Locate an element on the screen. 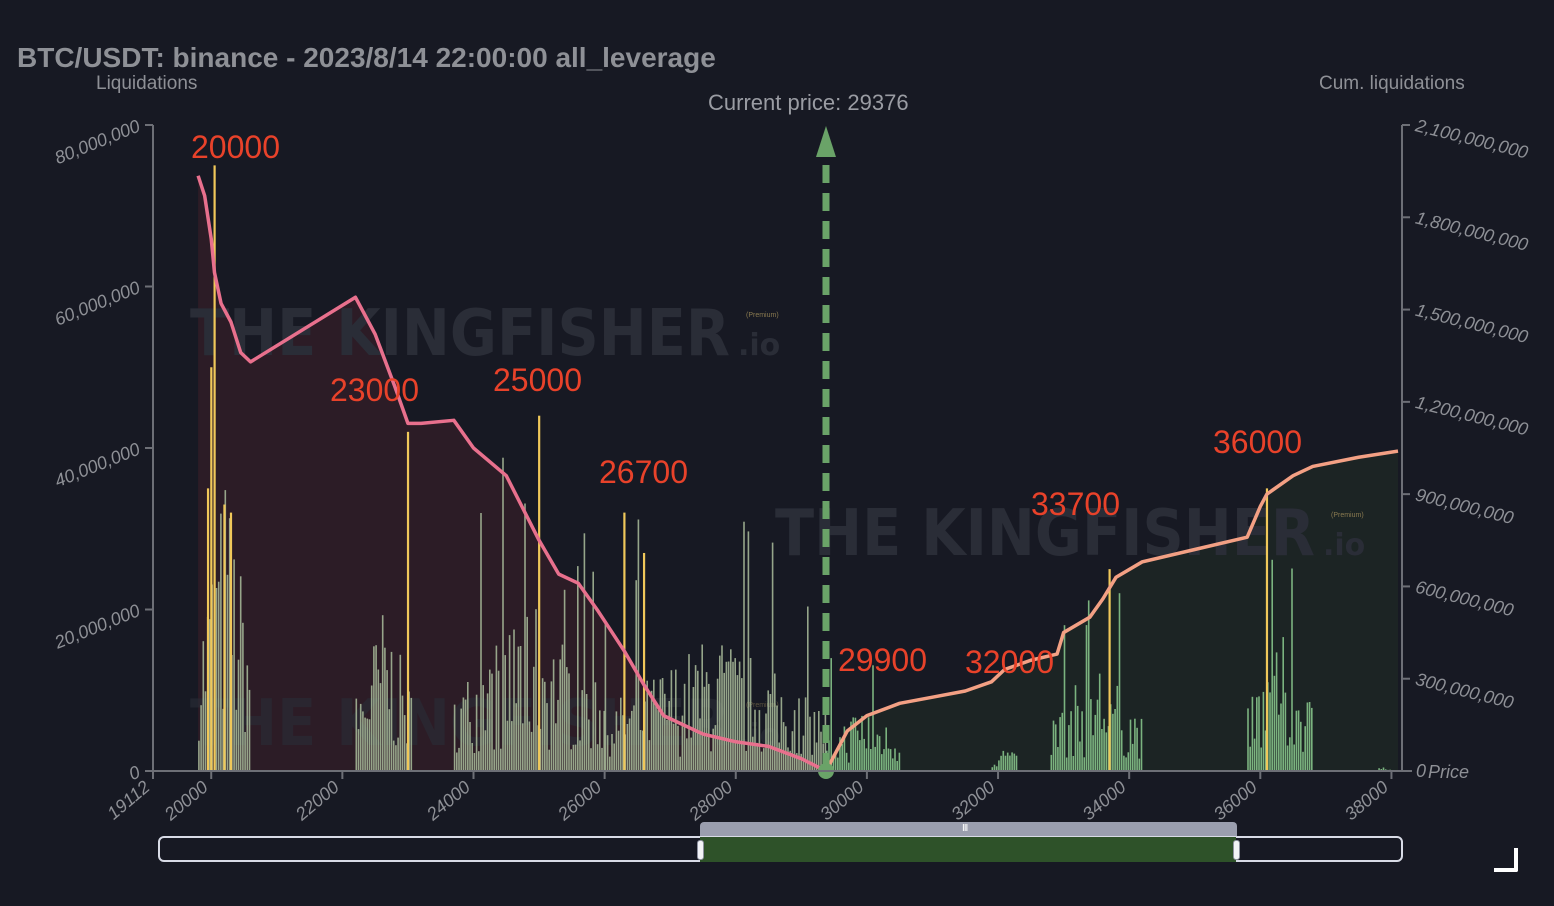 The height and width of the screenshot is (906, 1554). right-y-tick: 1,200,000,000 is located at coordinates (1472, 415).